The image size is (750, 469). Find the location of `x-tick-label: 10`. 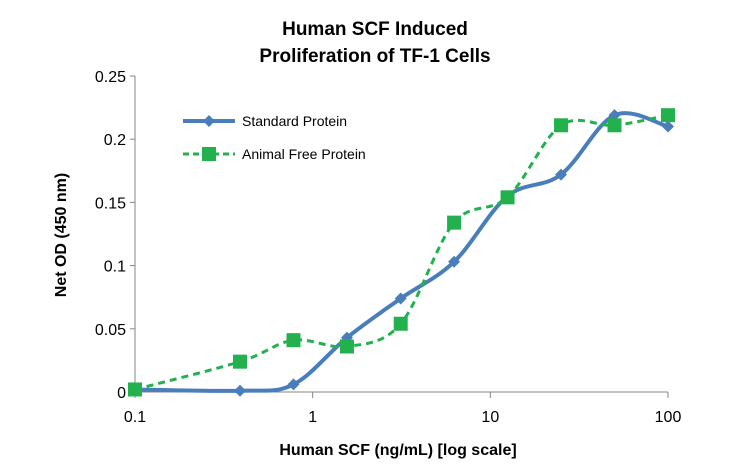

x-tick-label: 10 is located at coordinates (490, 417).